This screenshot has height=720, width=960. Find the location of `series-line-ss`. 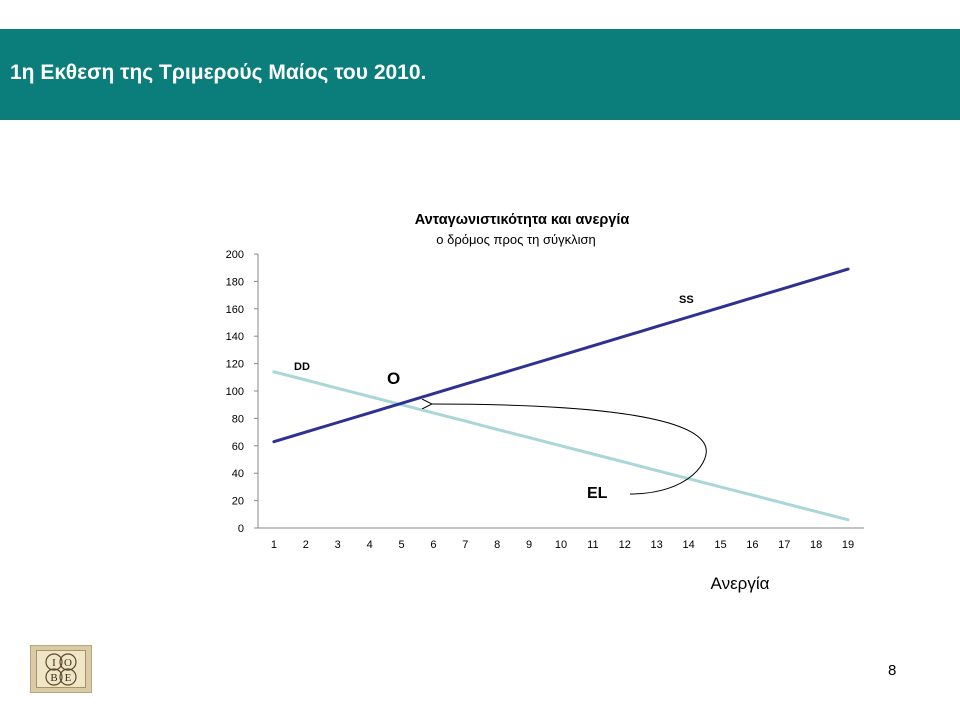

series-line-ss is located at coordinates (561, 355).